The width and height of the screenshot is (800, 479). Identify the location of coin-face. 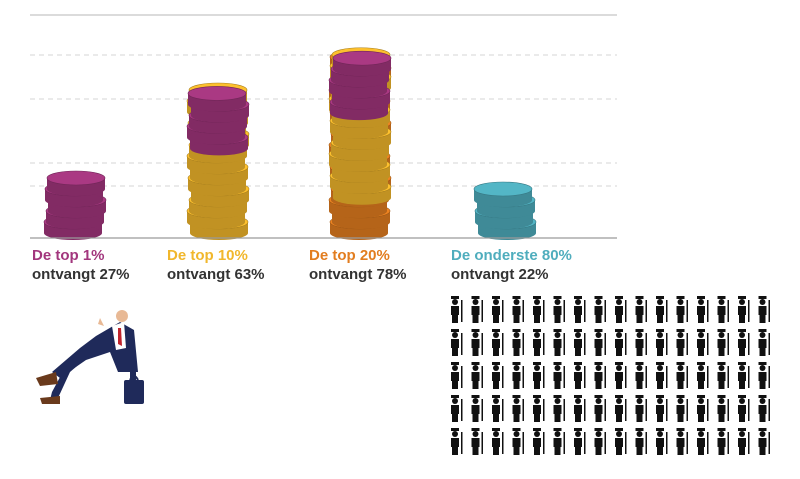
(503, 189).